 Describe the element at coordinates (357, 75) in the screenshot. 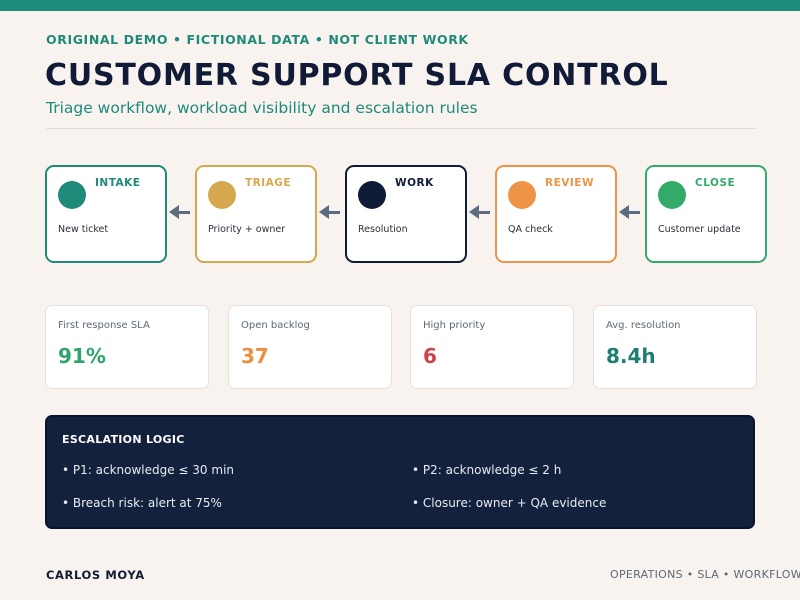

I see `page-title: CUSTOMER SUPPORT SLA CONTROL` at that location.